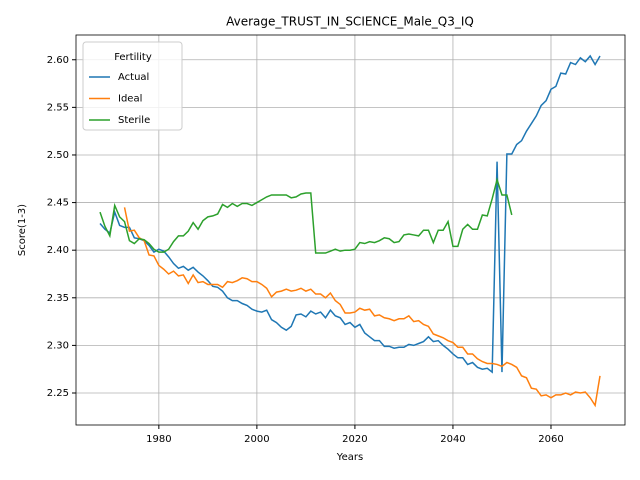  Describe the element at coordinates (452, 439) in the screenshot. I see `x-tick-label: 2040` at that location.